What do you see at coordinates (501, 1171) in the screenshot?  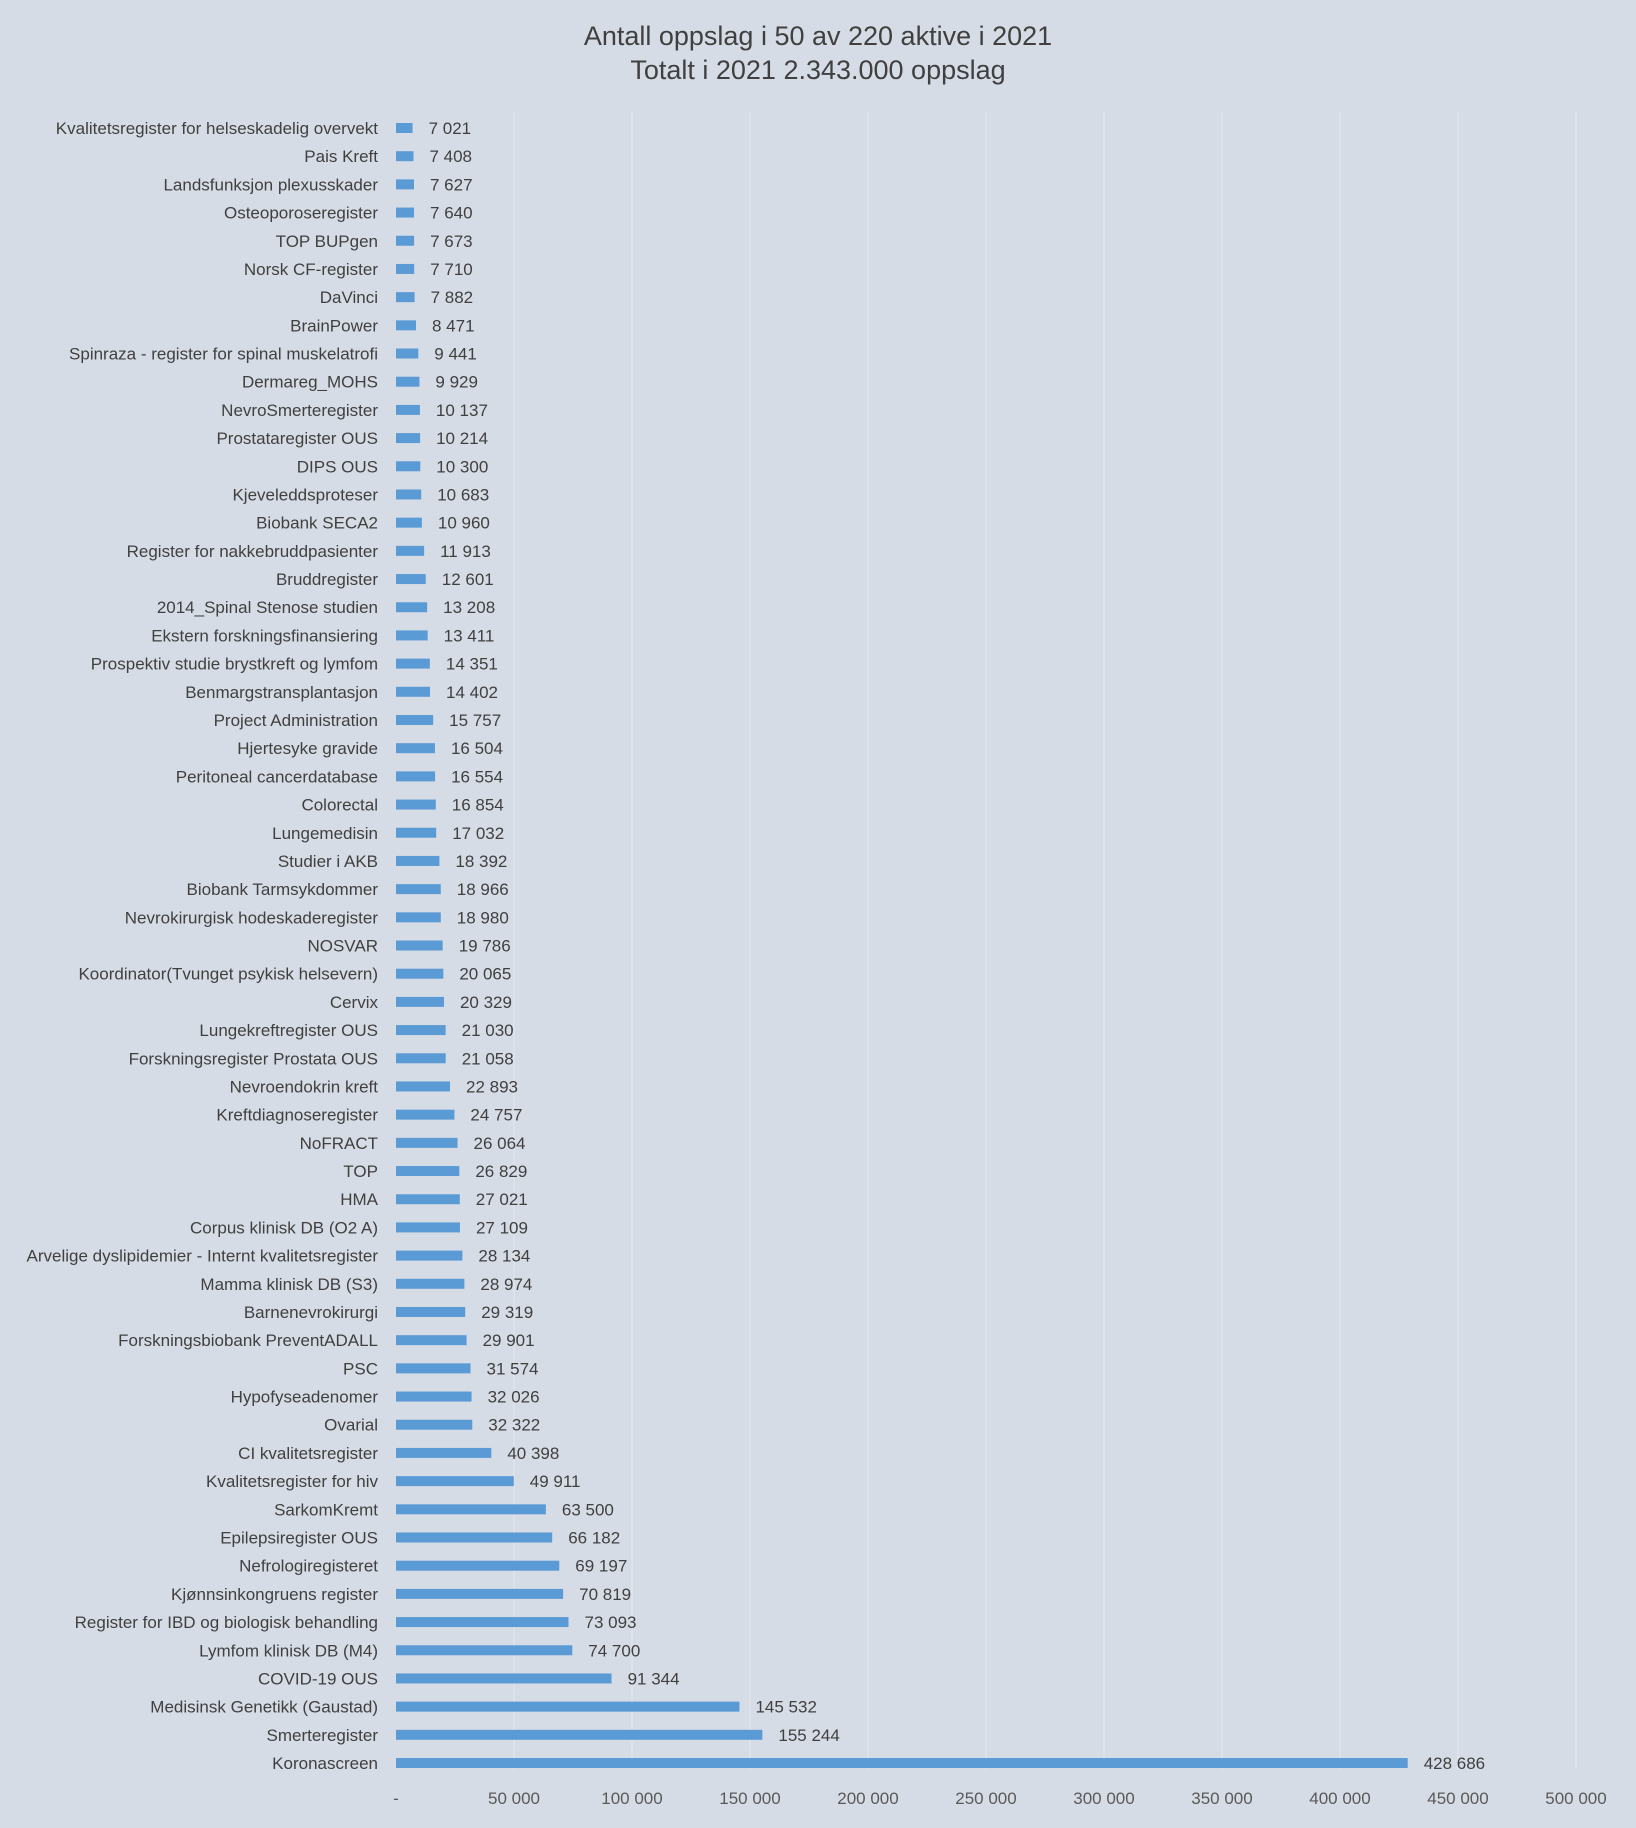 I see `data-label: 26 829` at bounding box center [501, 1171].